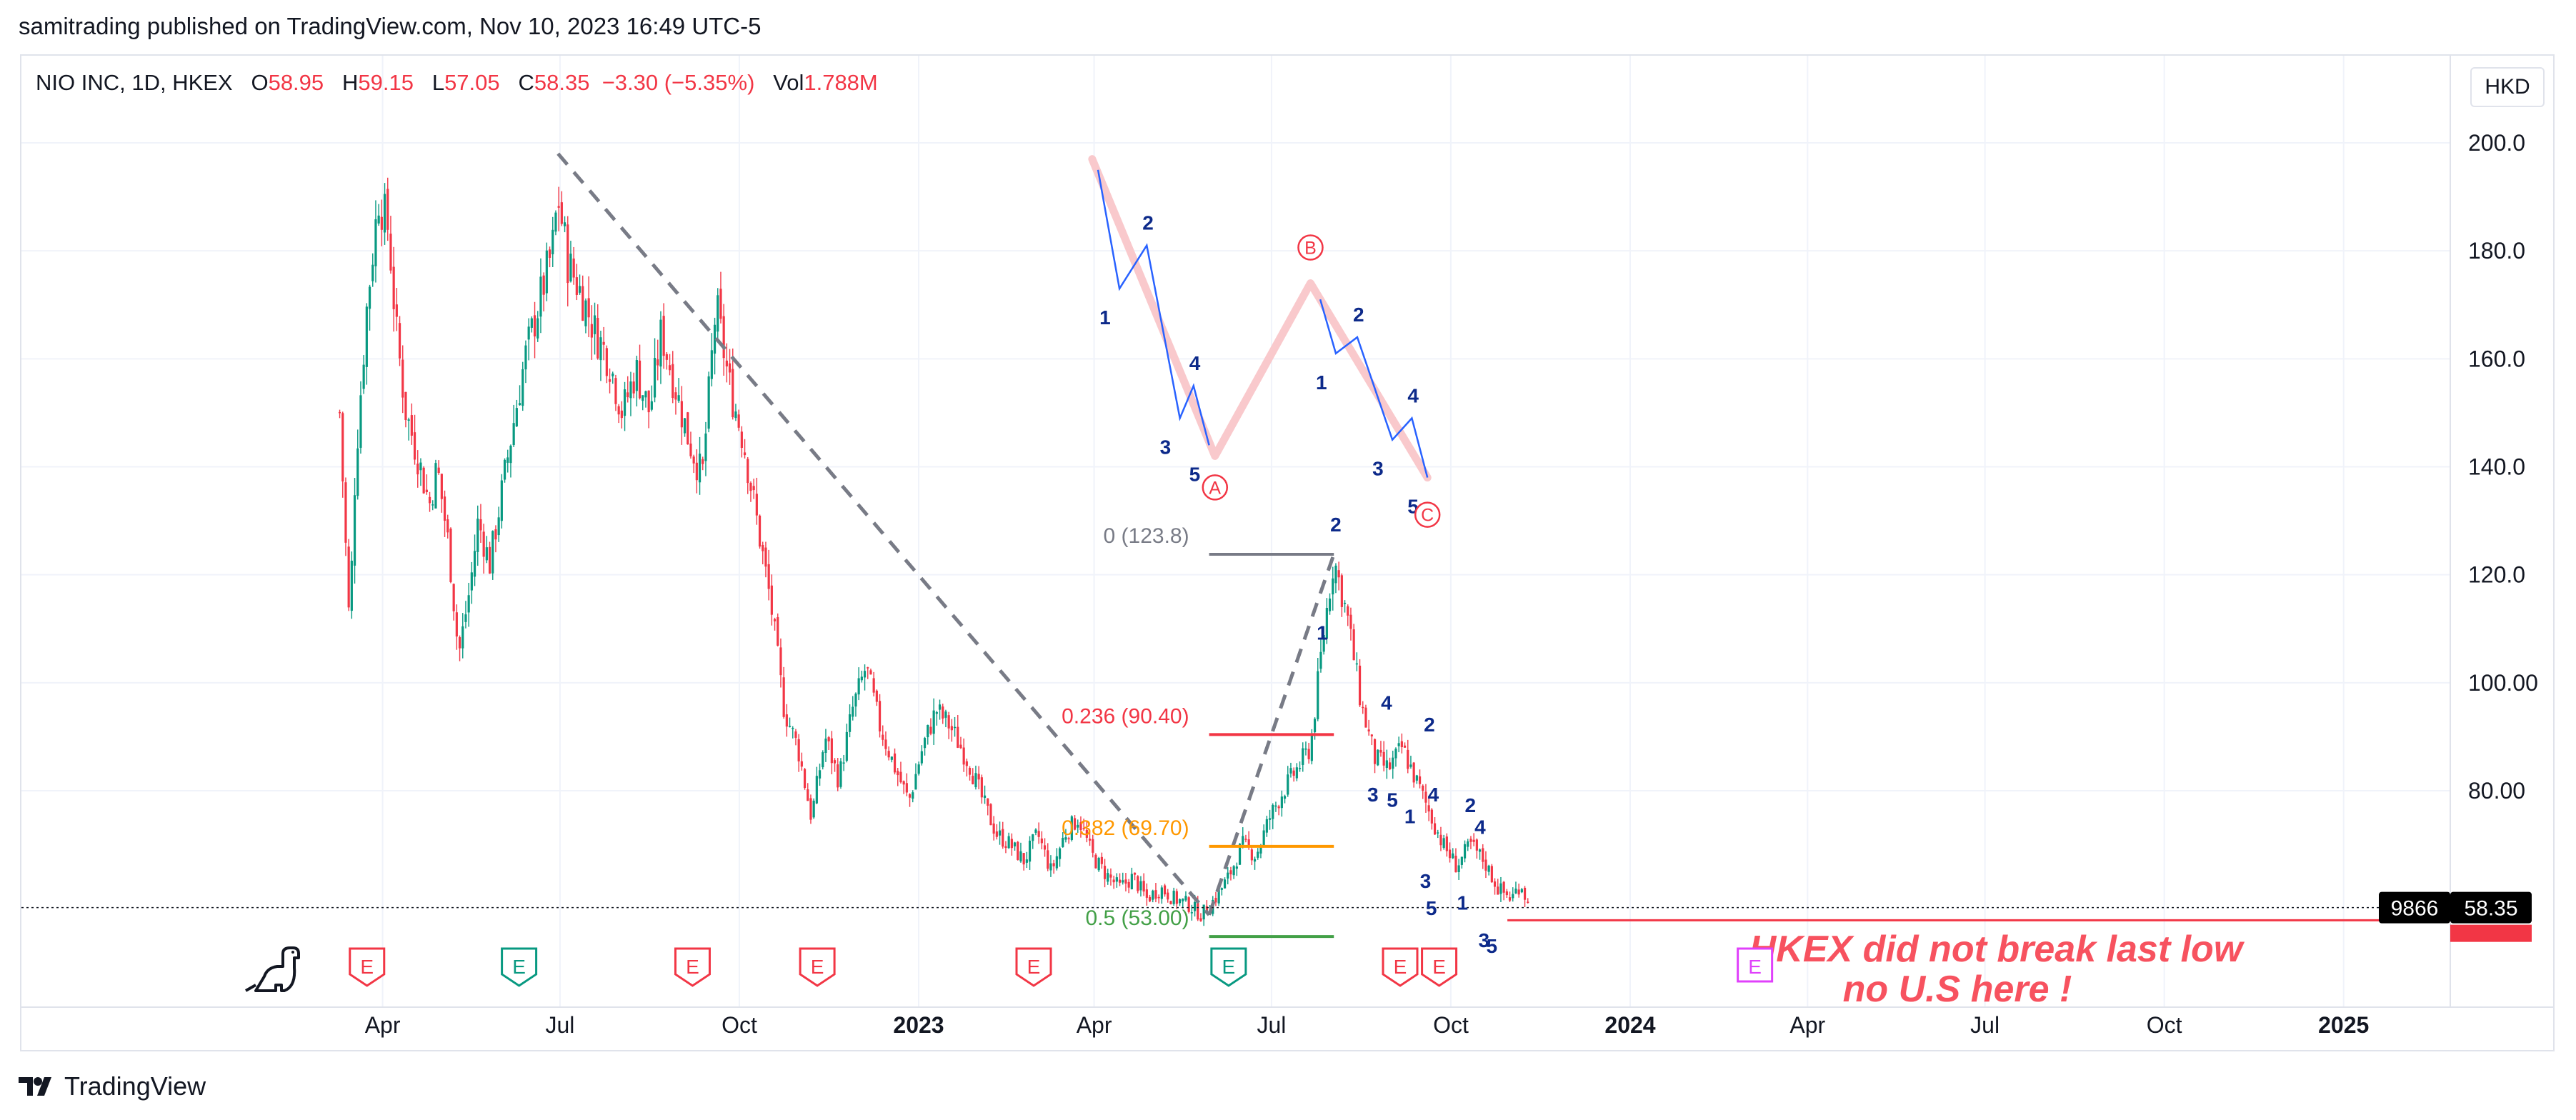 This screenshot has width=2576, height=1120. What do you see at coordinates (2343, 1025) in the screenshot?
I see `time-tick-label: 2025` at bounding box center [2343, 1025].